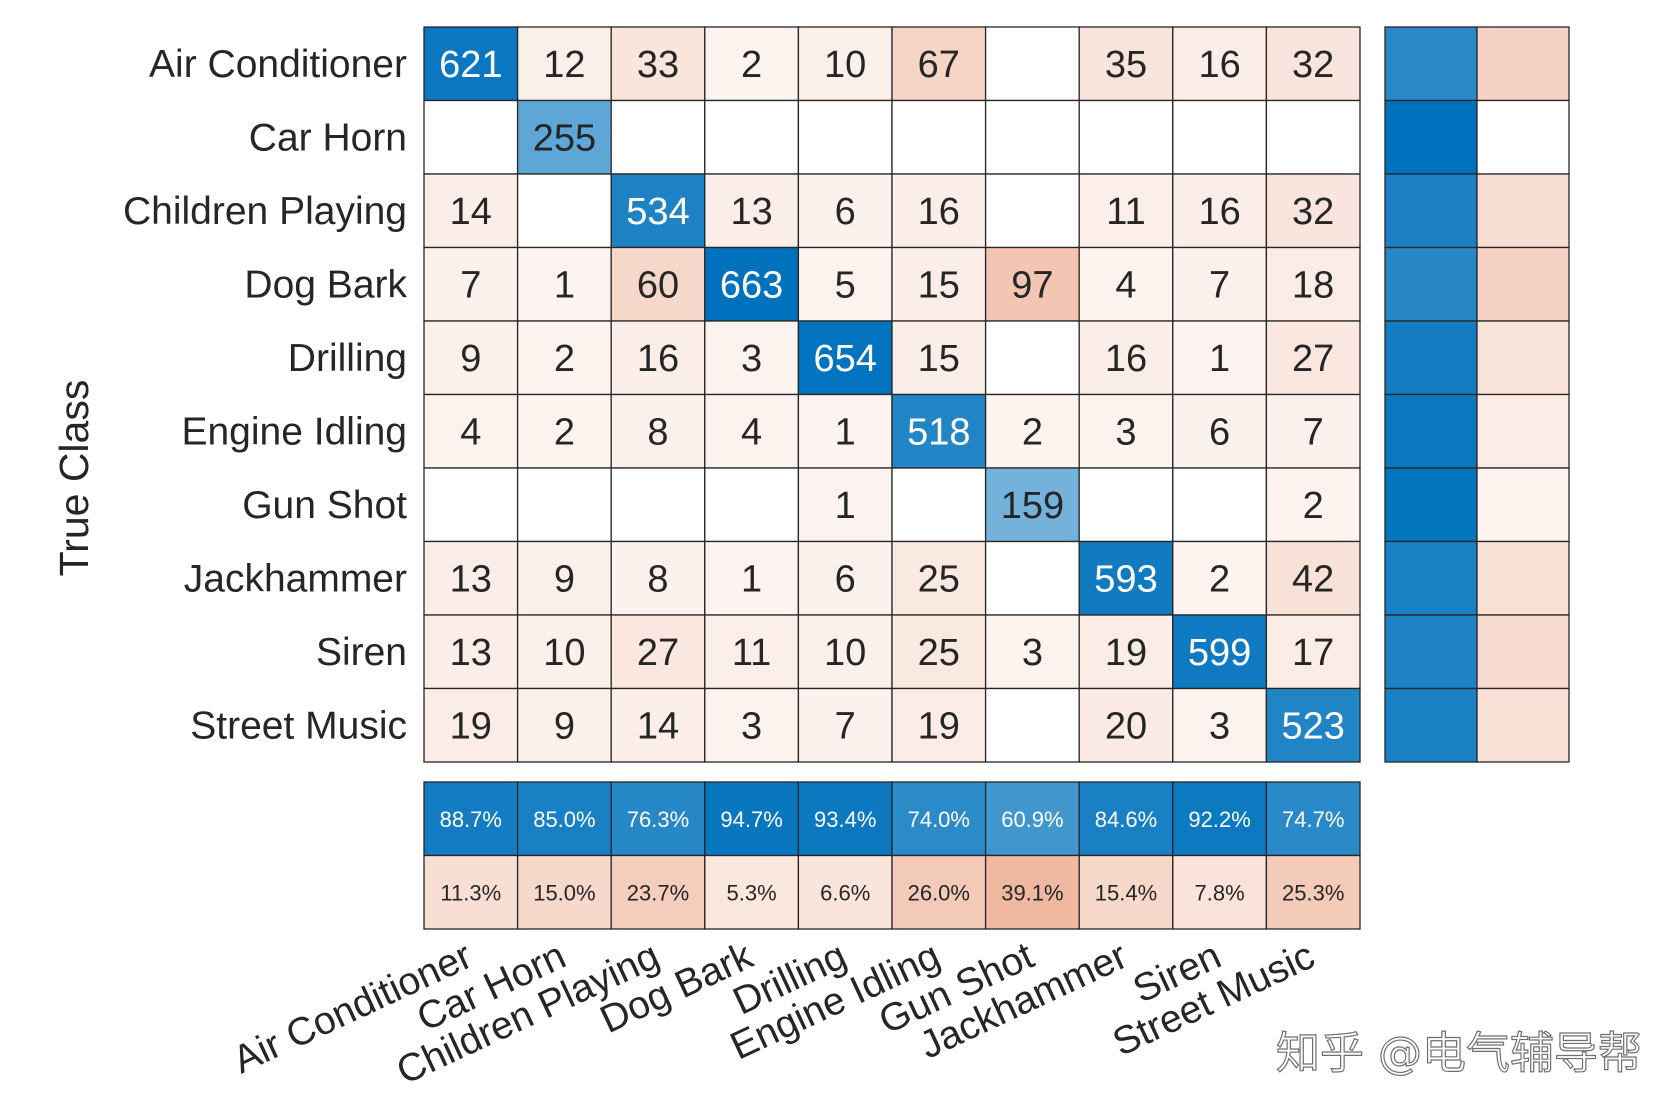 Image resolution: width=1675 pixels, height=1115 pixels. I want to click on col-summary-incorrect-label: 5.3%, so click(752, 892).